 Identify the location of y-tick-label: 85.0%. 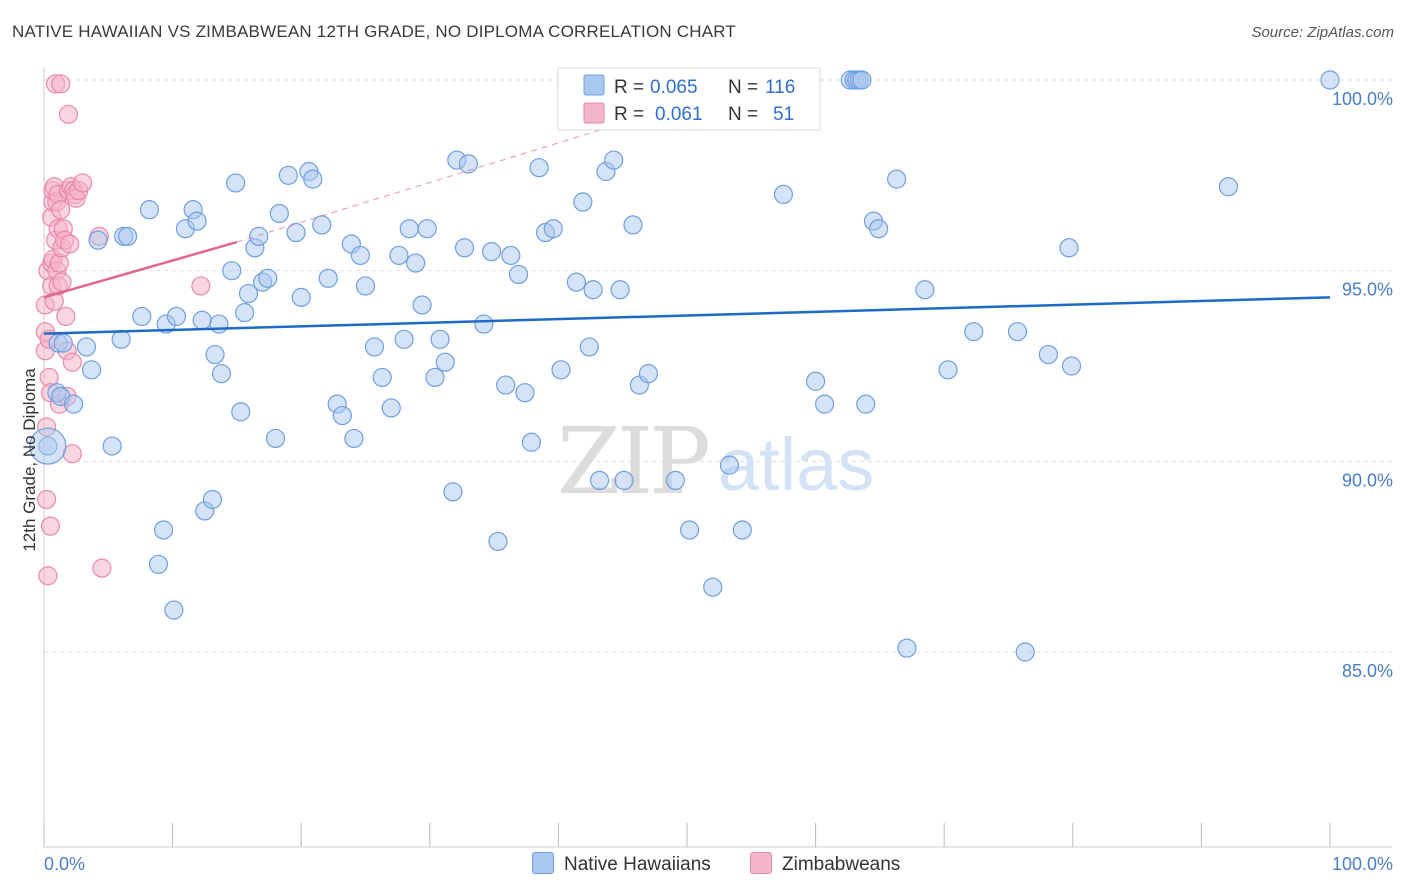
(1367, 671).